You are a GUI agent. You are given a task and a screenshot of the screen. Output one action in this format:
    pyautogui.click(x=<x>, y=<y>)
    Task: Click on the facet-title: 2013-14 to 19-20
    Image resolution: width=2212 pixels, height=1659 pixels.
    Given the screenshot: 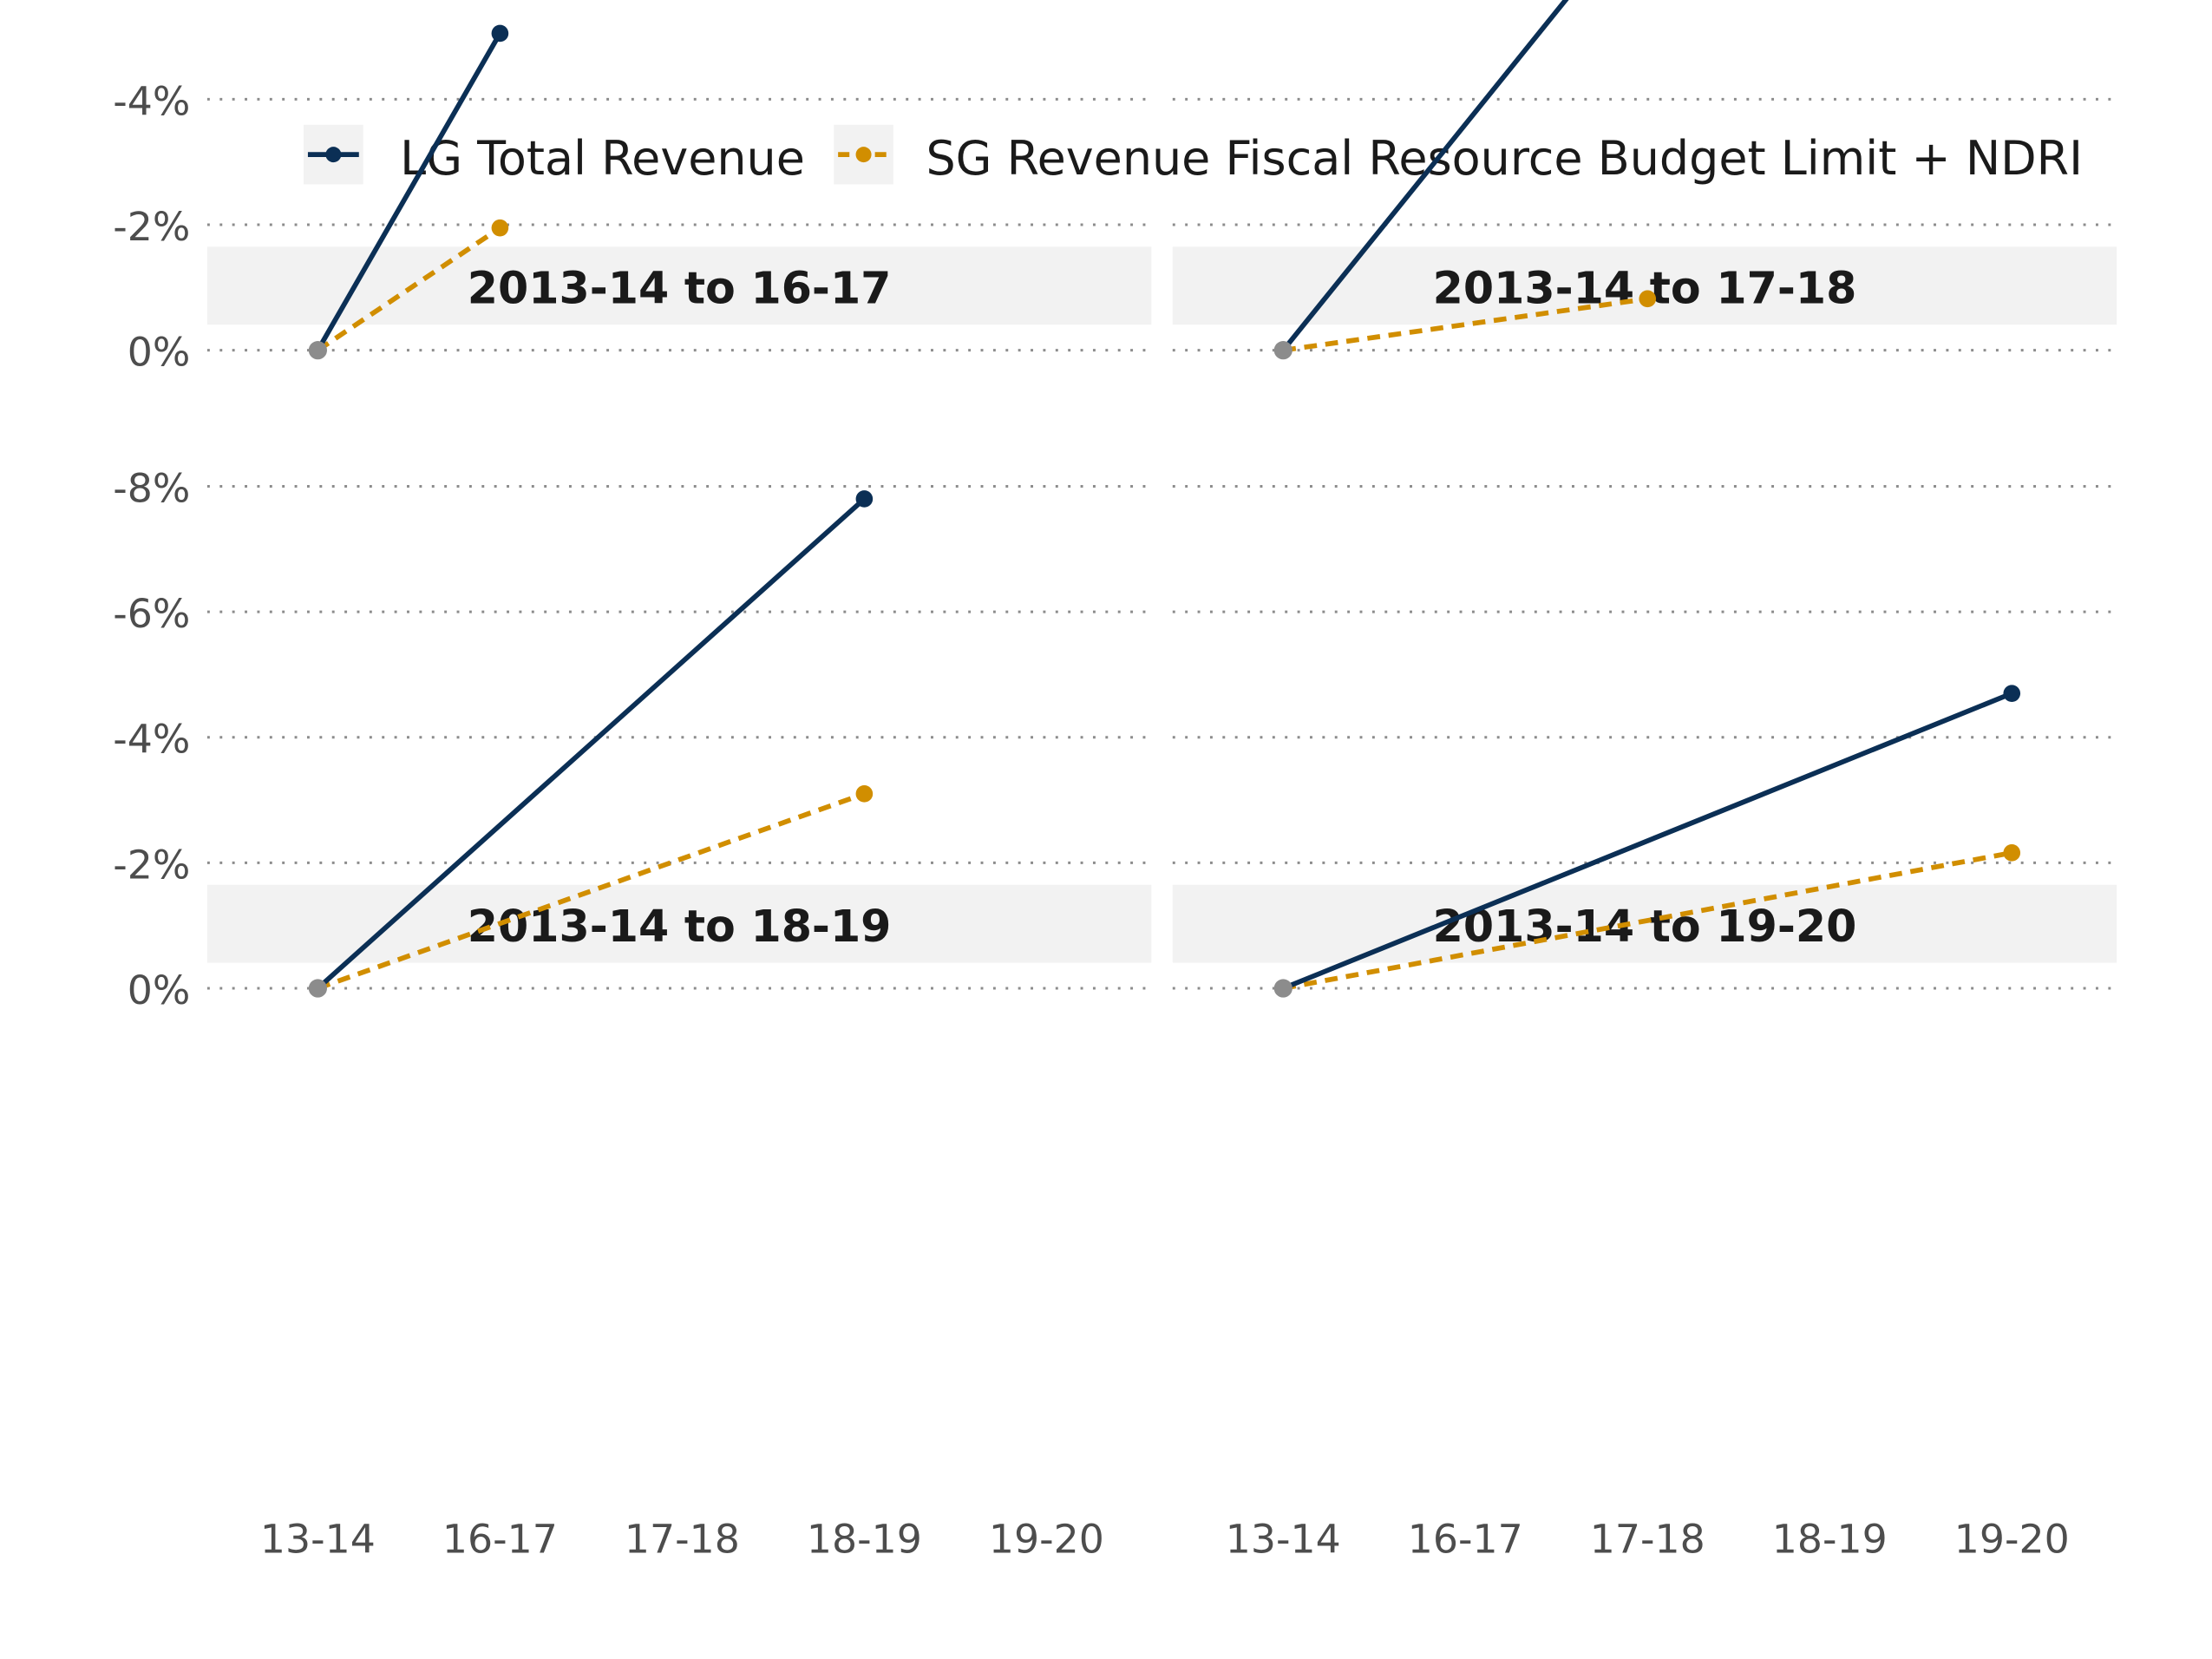 What is the action you would take?
    pyautogui.click(x=1645, y=926)
    